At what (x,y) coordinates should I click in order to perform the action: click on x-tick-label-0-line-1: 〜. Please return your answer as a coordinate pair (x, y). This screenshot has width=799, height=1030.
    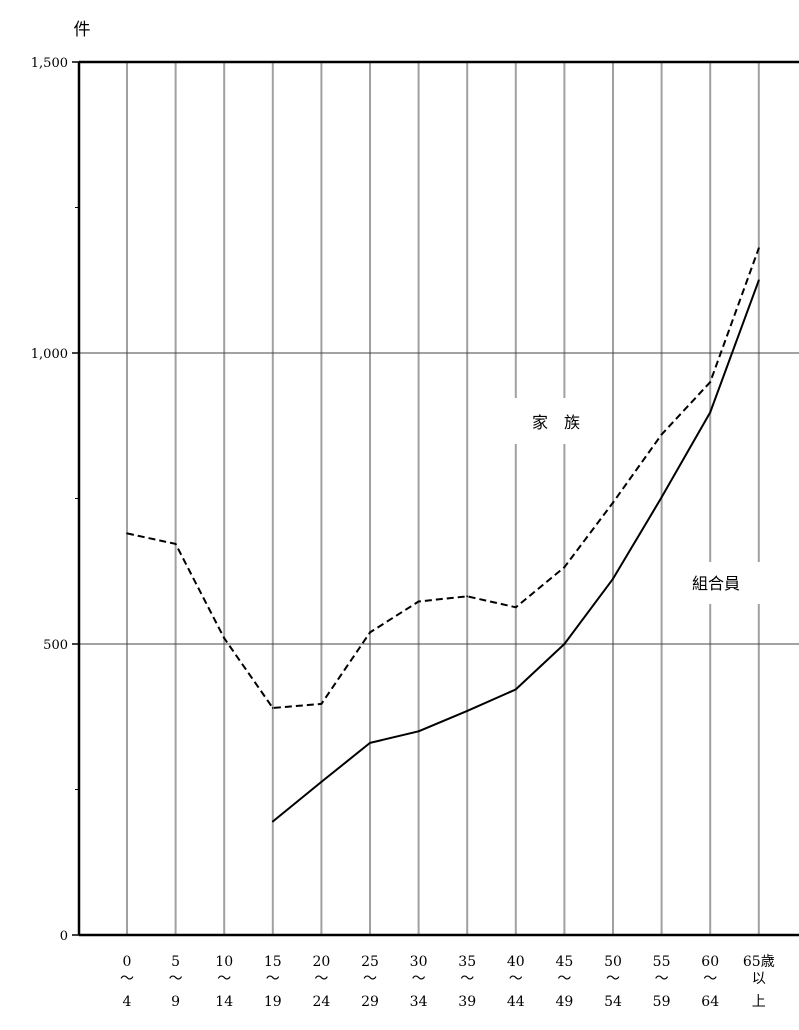
    Looking at the image, I should click on (127, 979).